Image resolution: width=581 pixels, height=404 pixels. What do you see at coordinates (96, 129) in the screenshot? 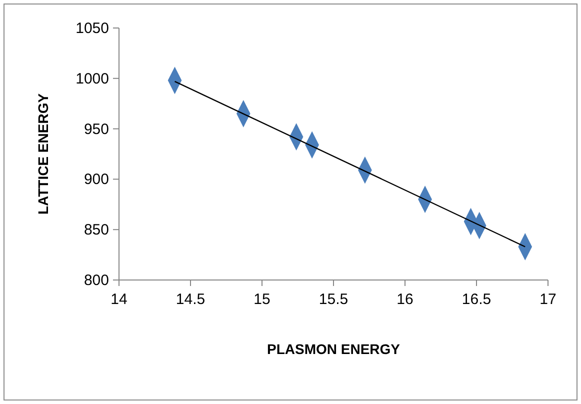
I see `y-tick-label: 950` at bounding box center [96, 129].